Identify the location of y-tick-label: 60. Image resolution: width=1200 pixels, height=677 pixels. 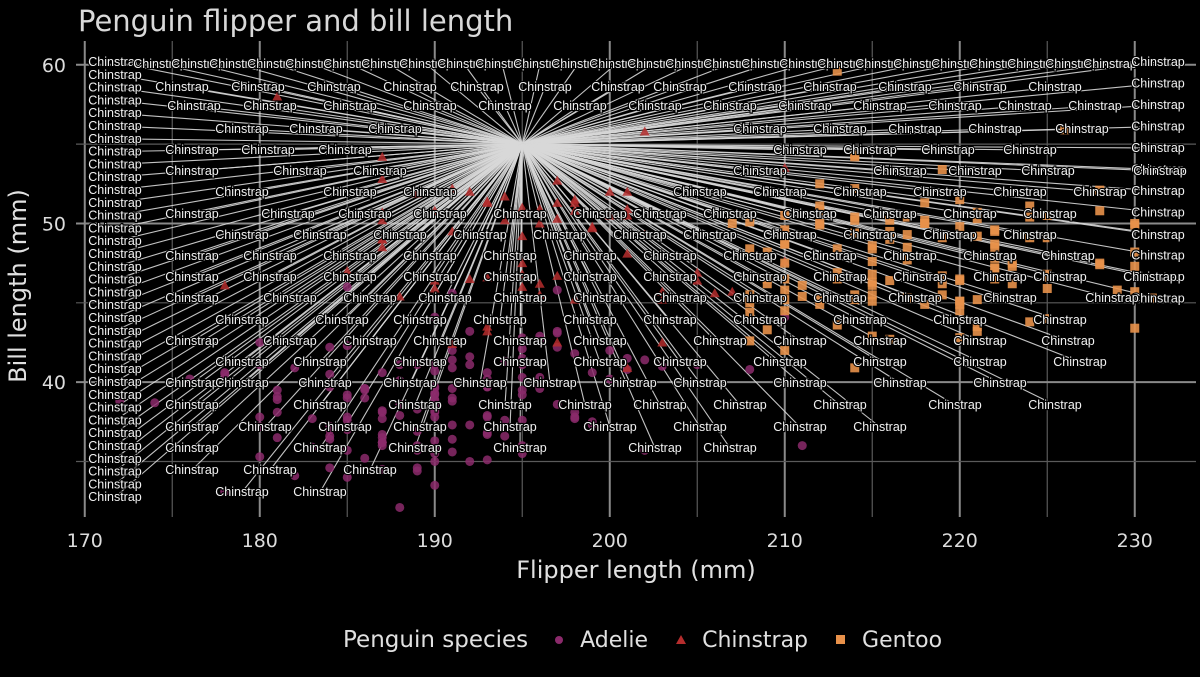
(54, 66).